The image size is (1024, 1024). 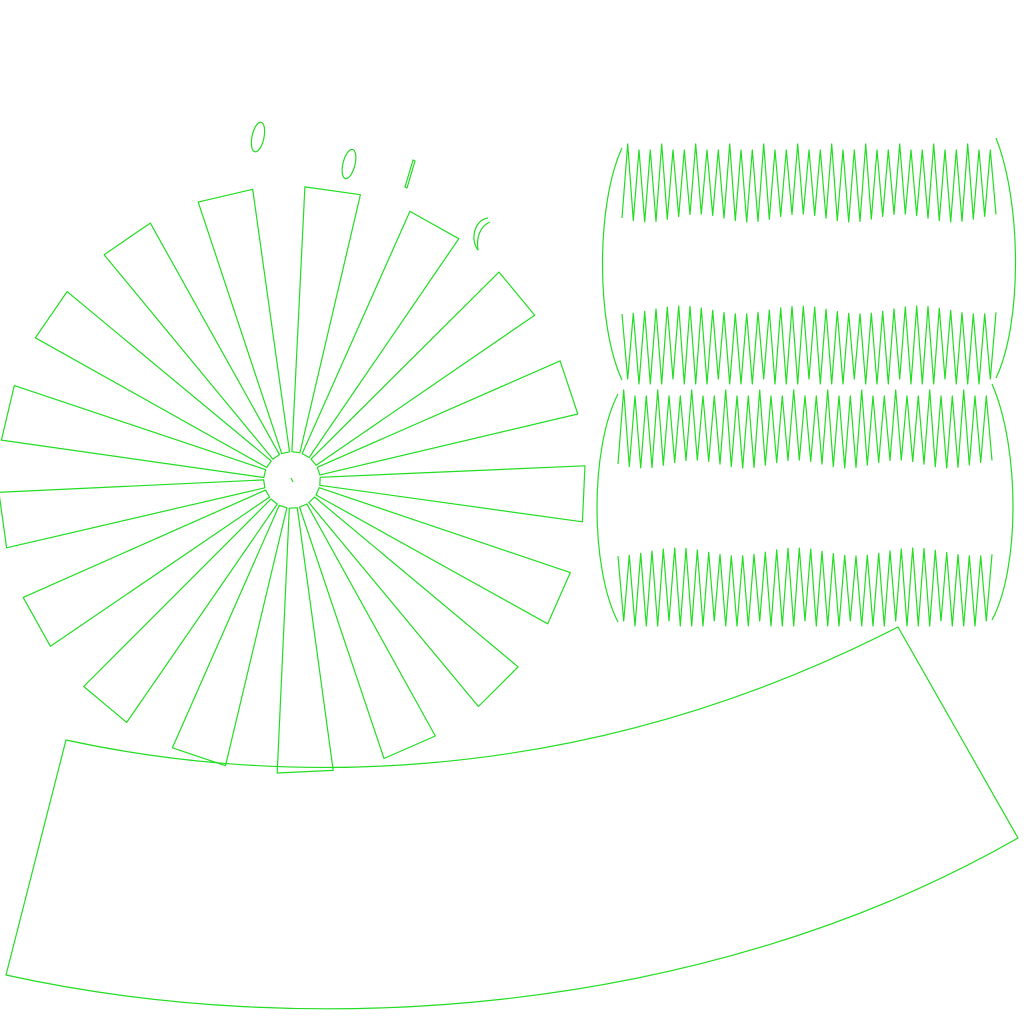 I want to click on small-slash-mark, so click(x=410, y=174).